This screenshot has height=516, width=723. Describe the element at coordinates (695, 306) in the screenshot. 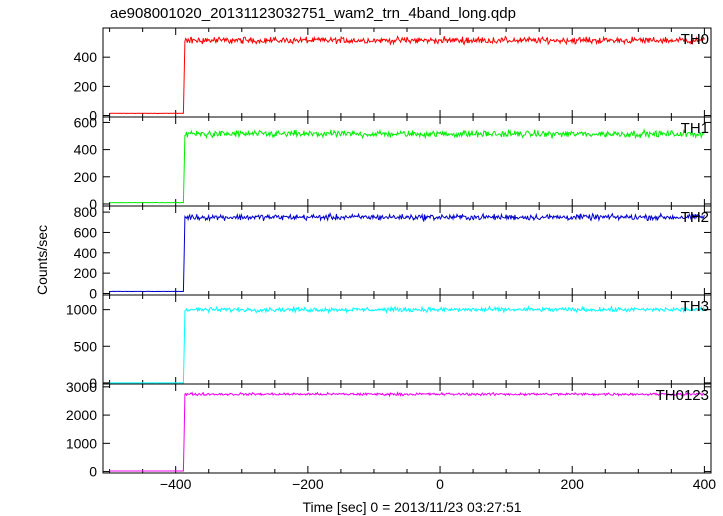

I see `series-label: TH3` at that location.